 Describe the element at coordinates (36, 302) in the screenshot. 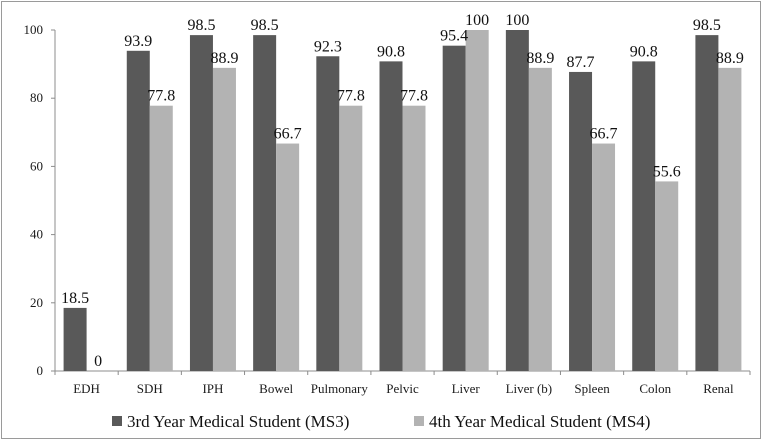

I see `y-tick-label: 20` at that location.